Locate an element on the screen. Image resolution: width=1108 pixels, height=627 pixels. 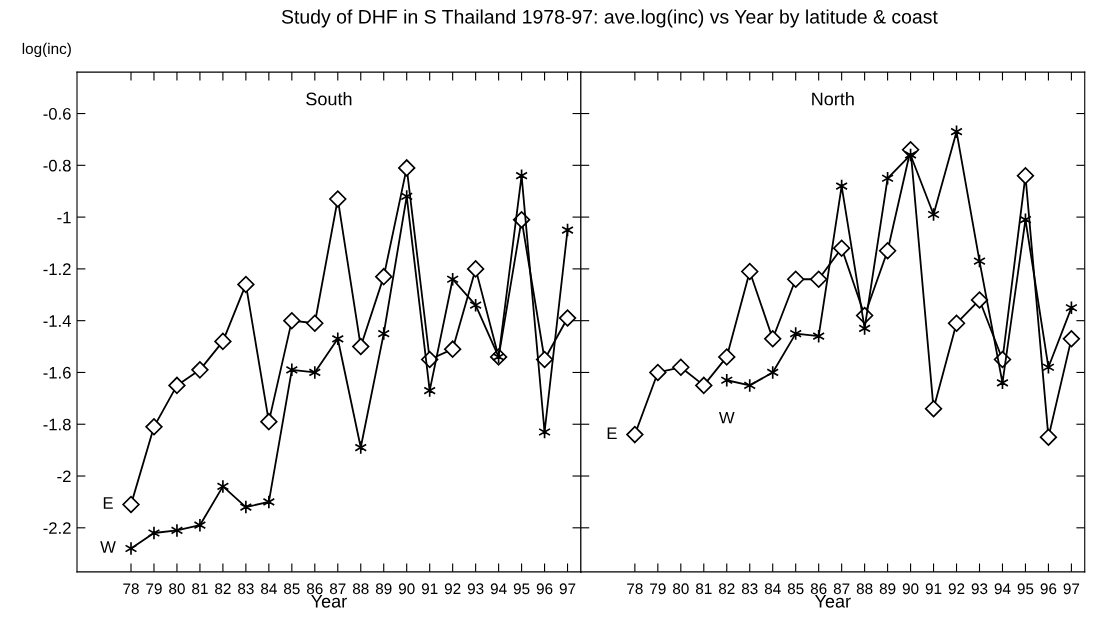
y-tick-label: -2 is located at coordinates (64, 476).